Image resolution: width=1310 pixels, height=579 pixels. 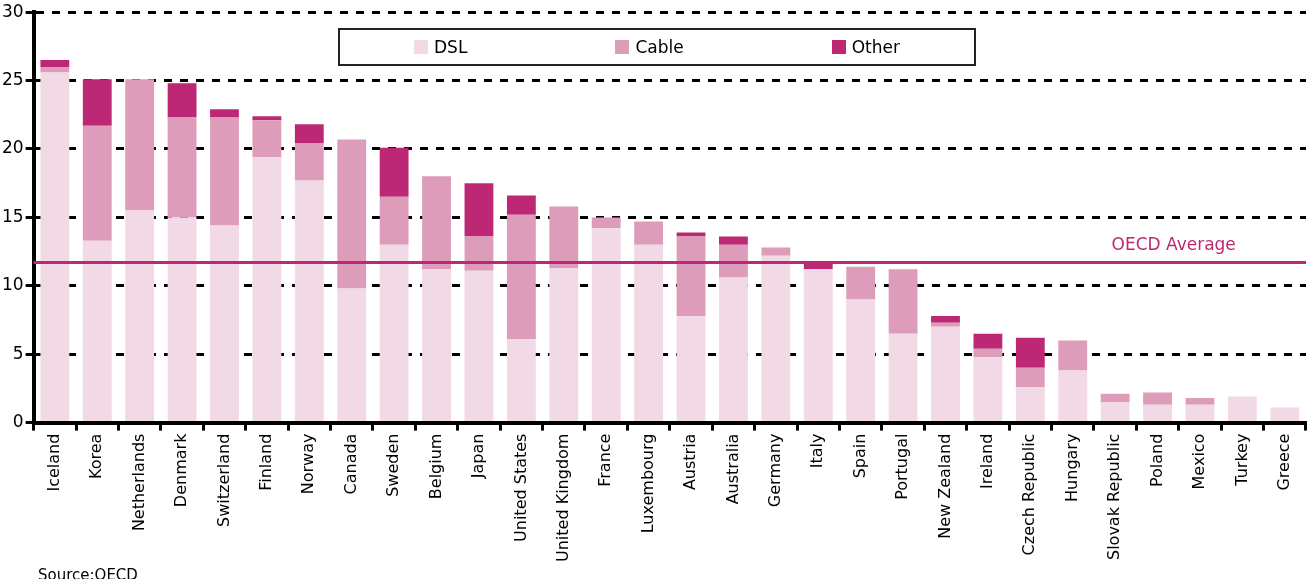 What do you see at coordinates (96, 456) in the screenshot?
I see `x-tick-label: Korea` at bounding box center [96, 456].